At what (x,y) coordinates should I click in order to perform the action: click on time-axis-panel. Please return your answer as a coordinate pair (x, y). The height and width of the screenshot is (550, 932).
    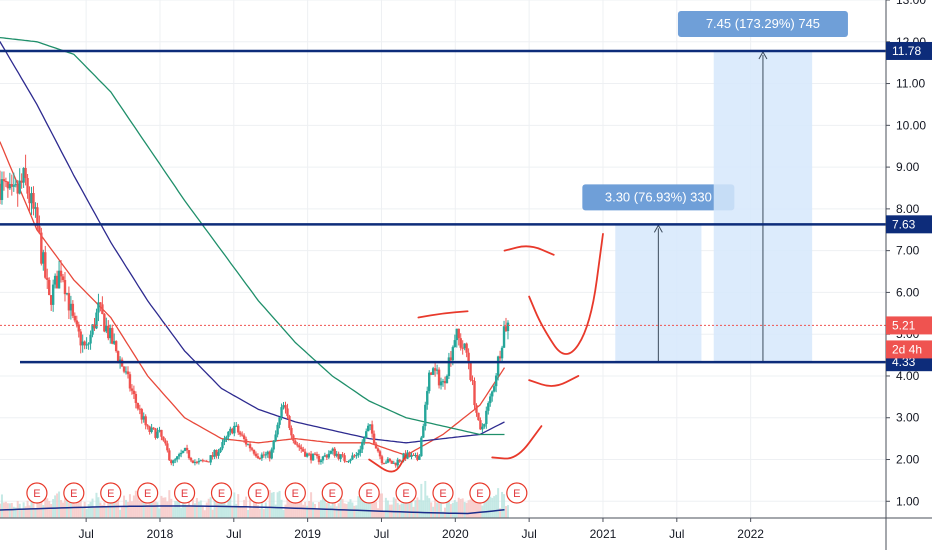
    Looking at the image, I should click on (466, 534).